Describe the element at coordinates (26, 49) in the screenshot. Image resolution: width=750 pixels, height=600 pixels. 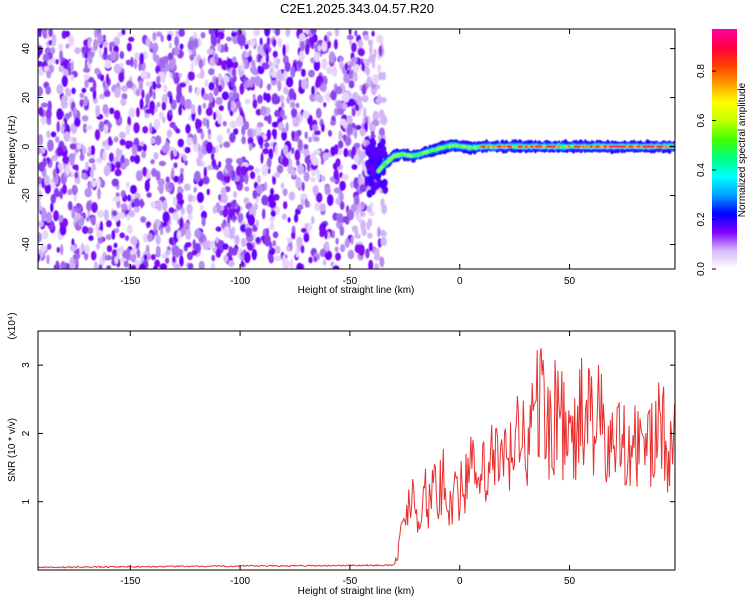
I see `y-tick-label: 40` at that location.